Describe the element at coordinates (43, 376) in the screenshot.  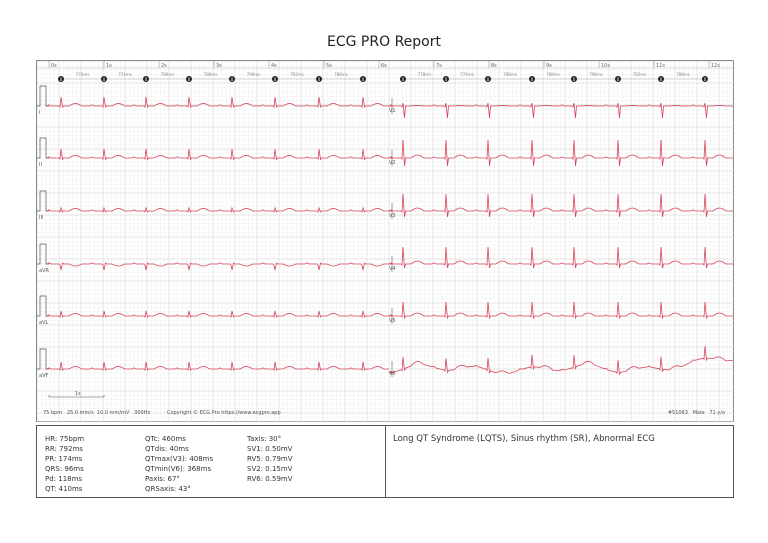
I see `lead-label: aVF` at that location.